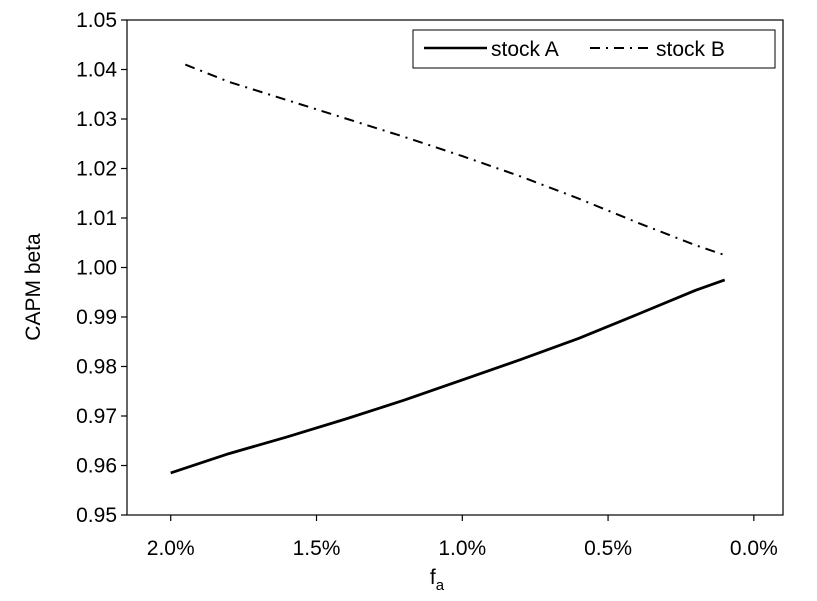  What do you see at coordinates (462, 548) in the screenshot?
I see `x-tick-label: 1.0%` at bounding box center [462, 548].